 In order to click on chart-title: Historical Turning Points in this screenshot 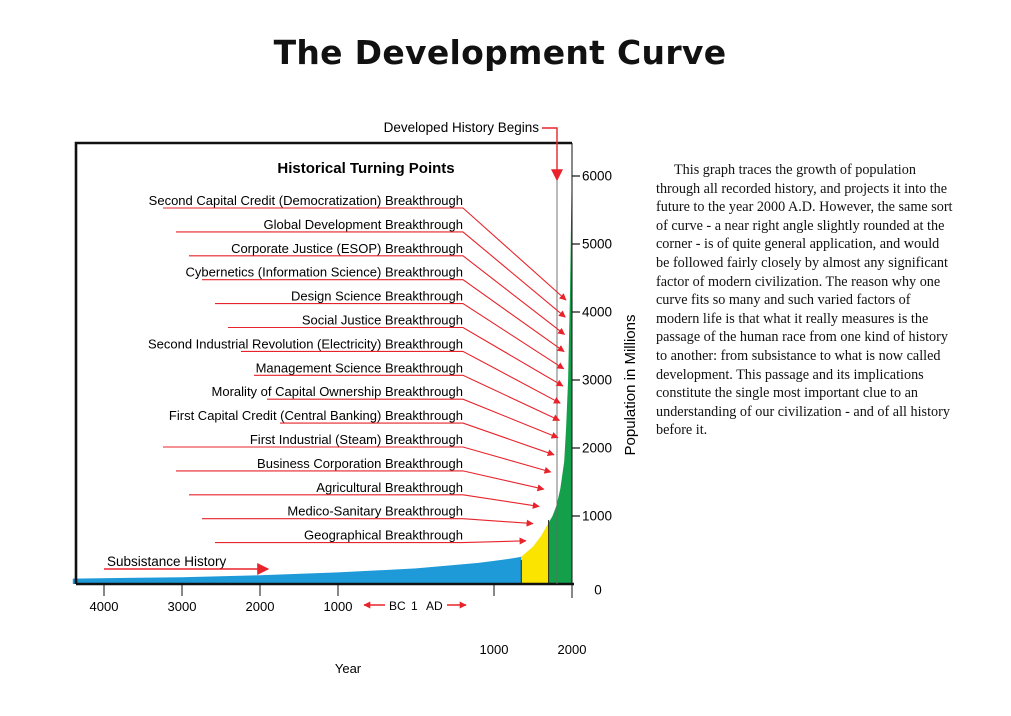, I will do `click(365, 168)`.